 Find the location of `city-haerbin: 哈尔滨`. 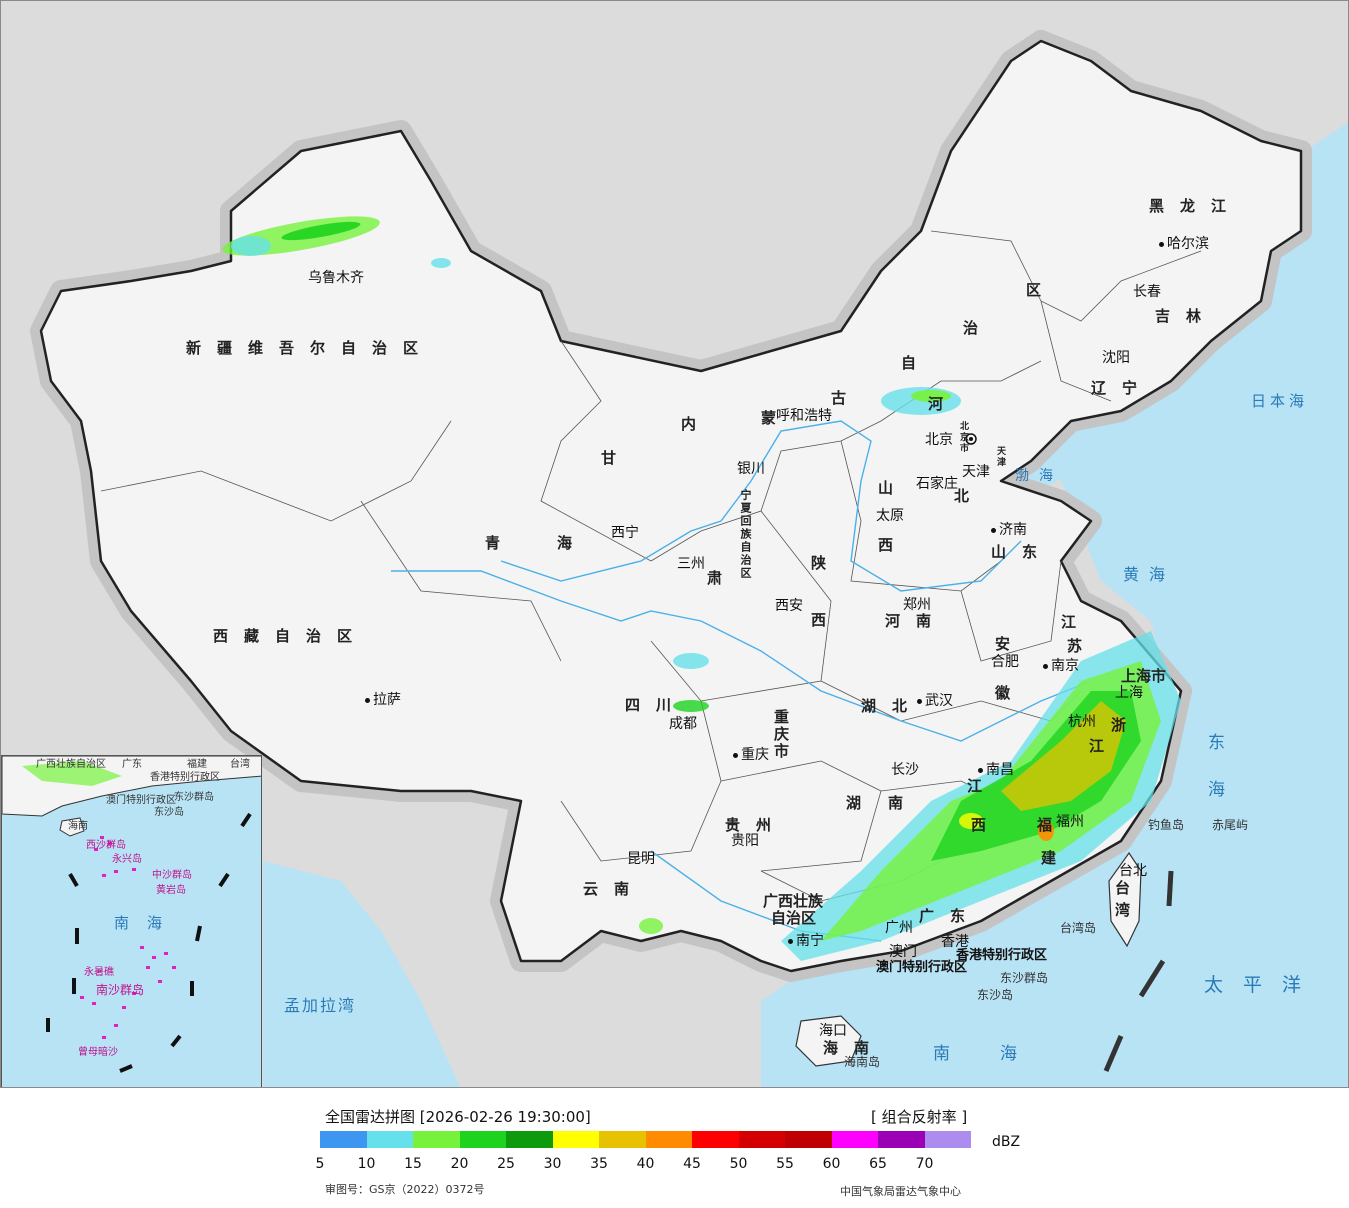

city-haerbin: 哈尔滨 is located at coordinates (1184, 244).